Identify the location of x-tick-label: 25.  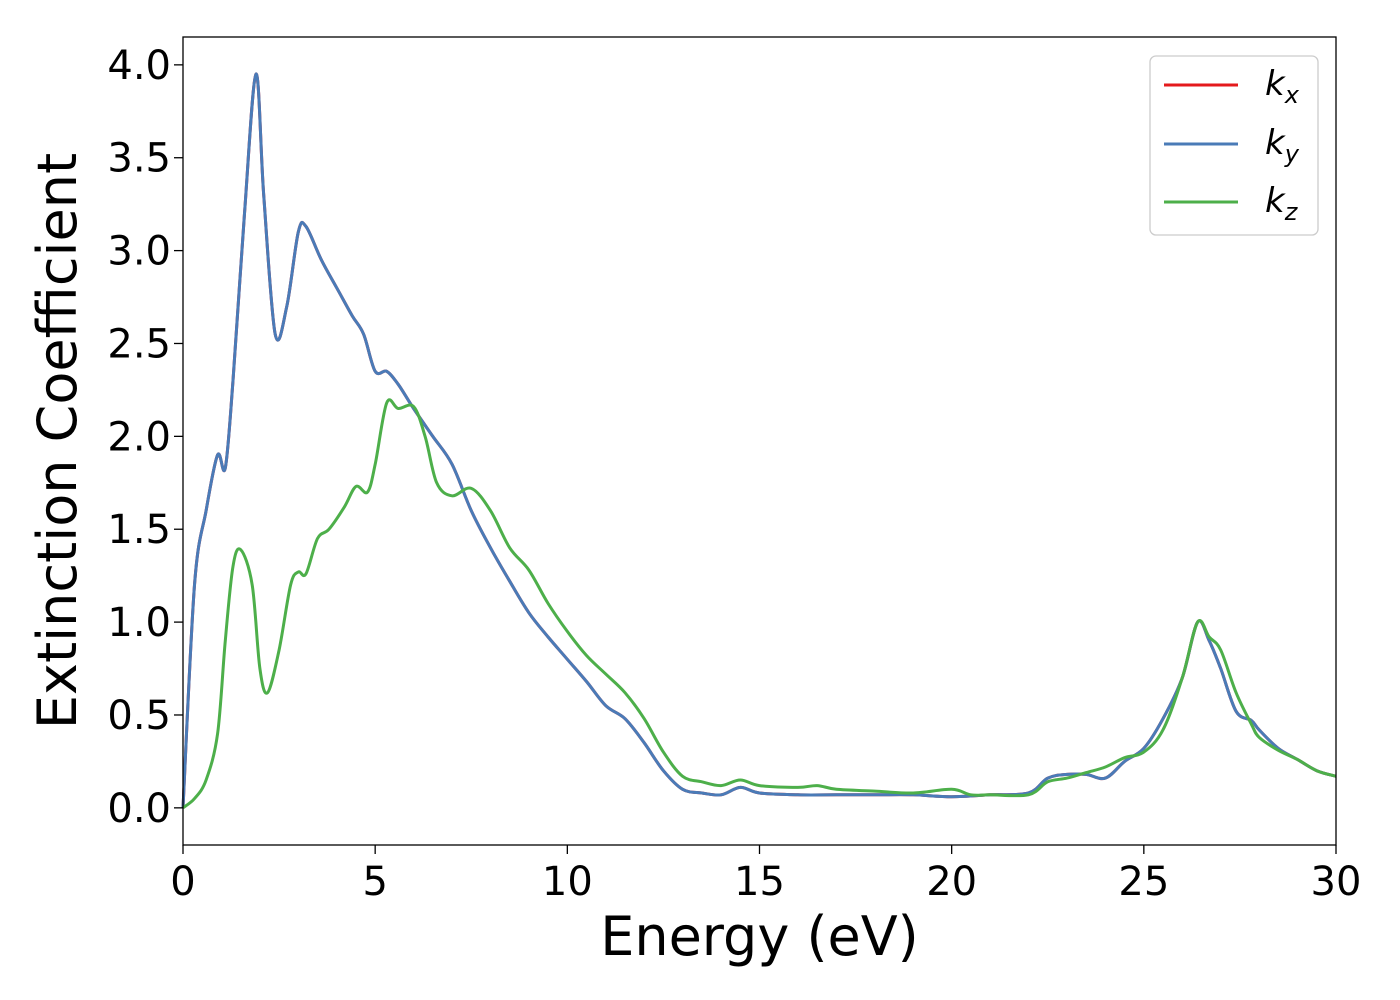
(1143, 882).